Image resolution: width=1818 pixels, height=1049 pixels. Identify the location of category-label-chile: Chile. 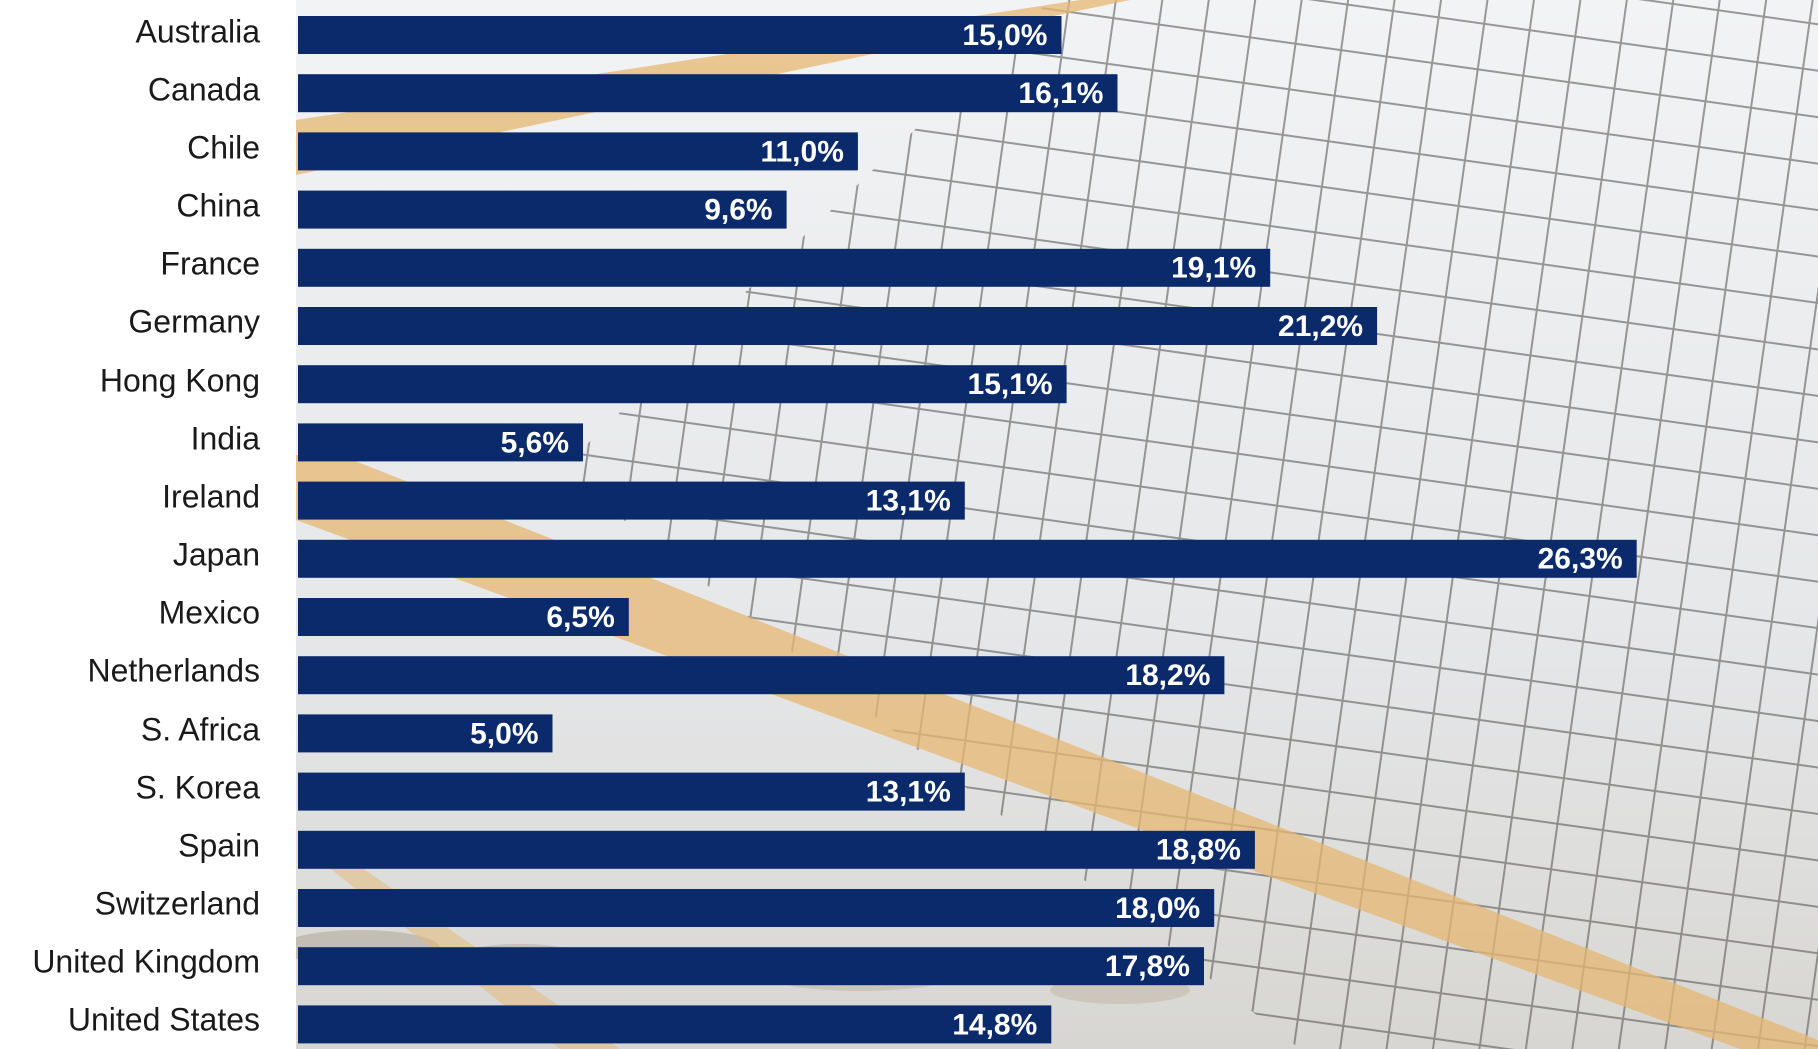
(223, 147).